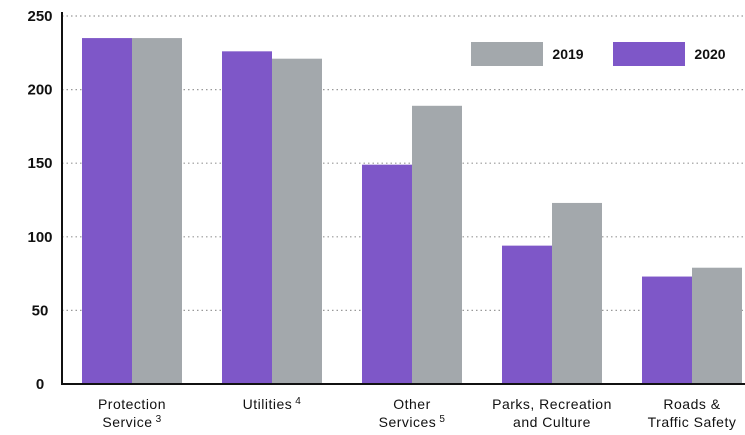 The image size is (745, 435). I want to click on x-tick-label: Roads & Traffic Safety, so click(692, 413).